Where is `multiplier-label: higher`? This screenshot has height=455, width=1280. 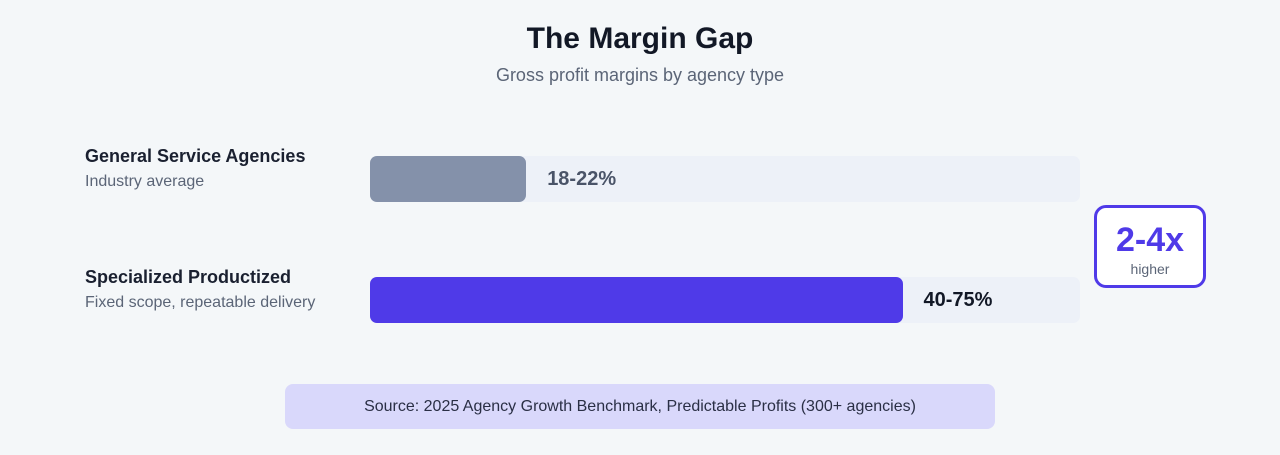 multiplier-label: higher is located at coordinates (1150, 269).